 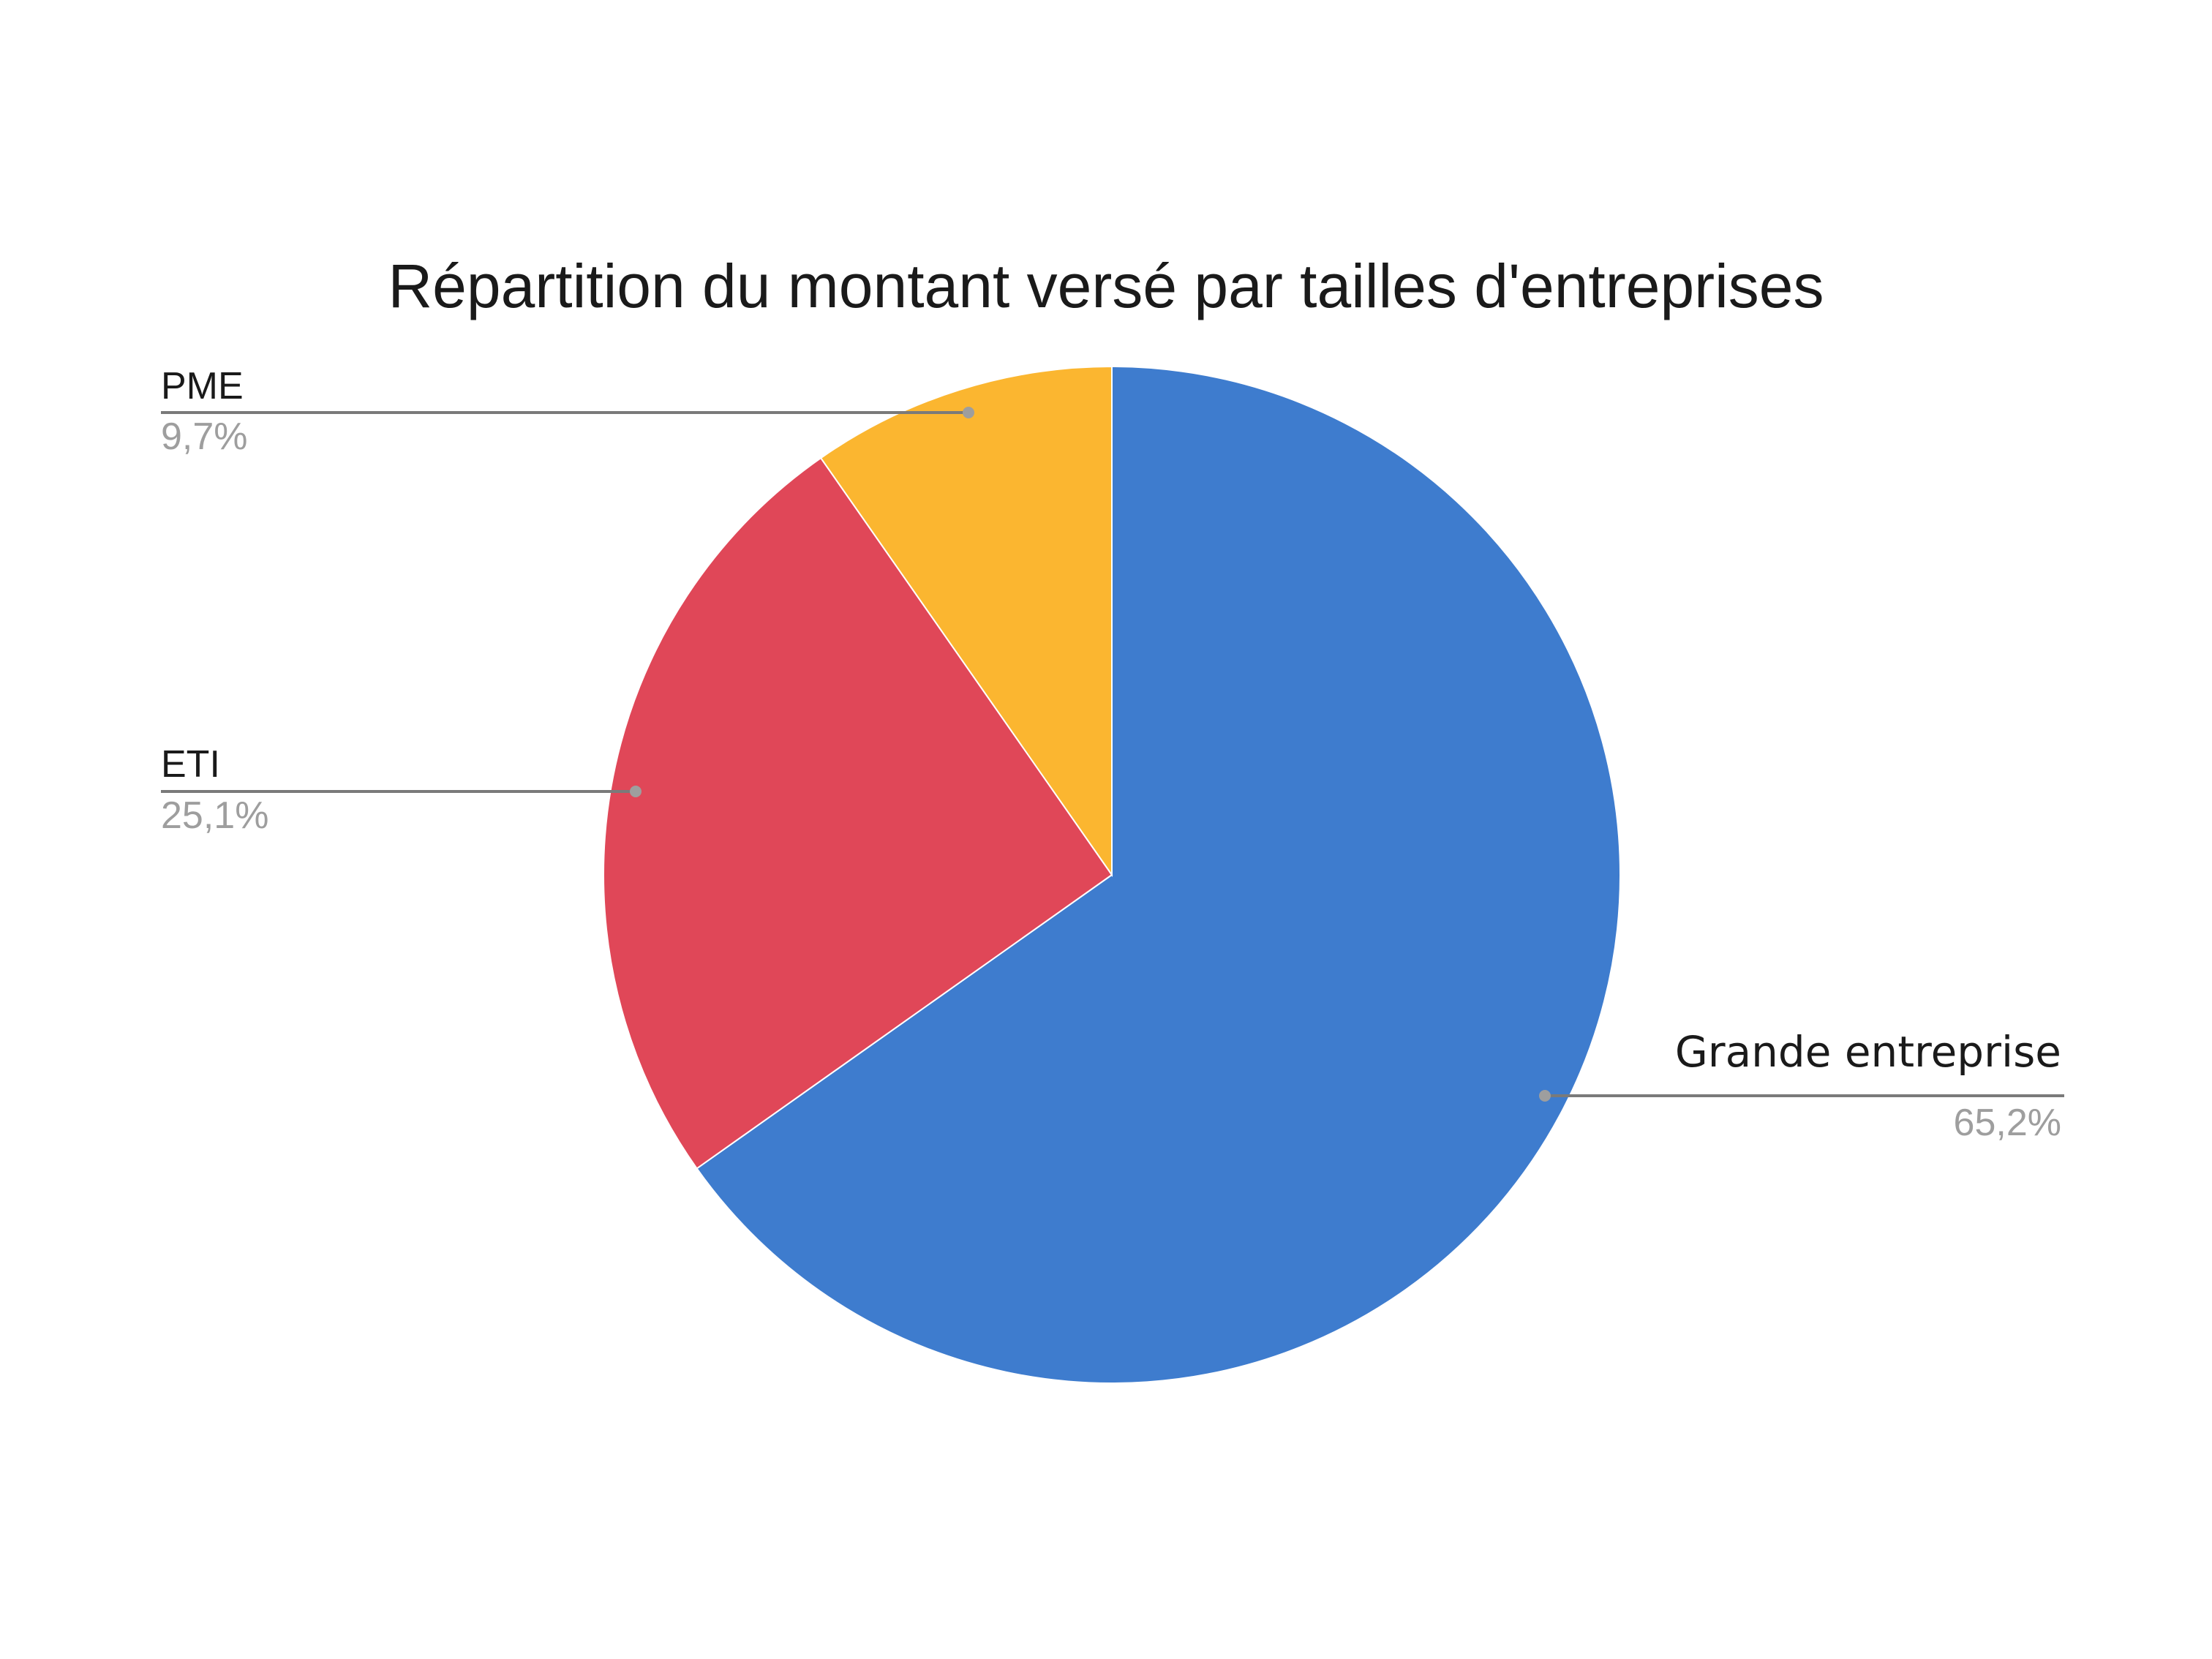 I want to click on slice-label-eti: ETI, so click(x=191, y=764).